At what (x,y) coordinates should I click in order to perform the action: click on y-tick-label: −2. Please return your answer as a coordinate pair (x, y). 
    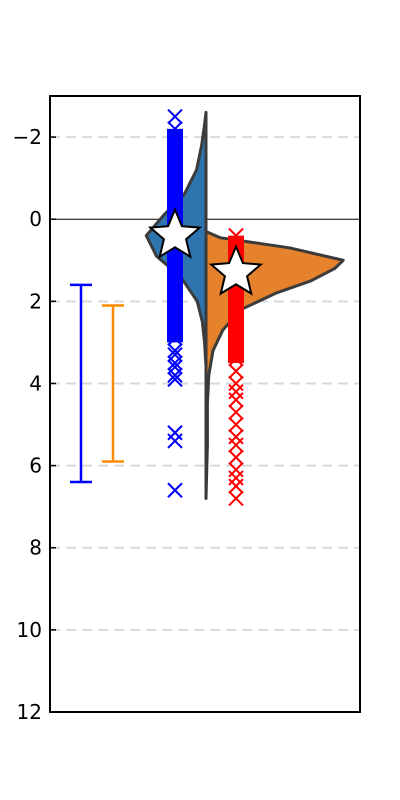
    Looking at the image, I should click on (27, 137).